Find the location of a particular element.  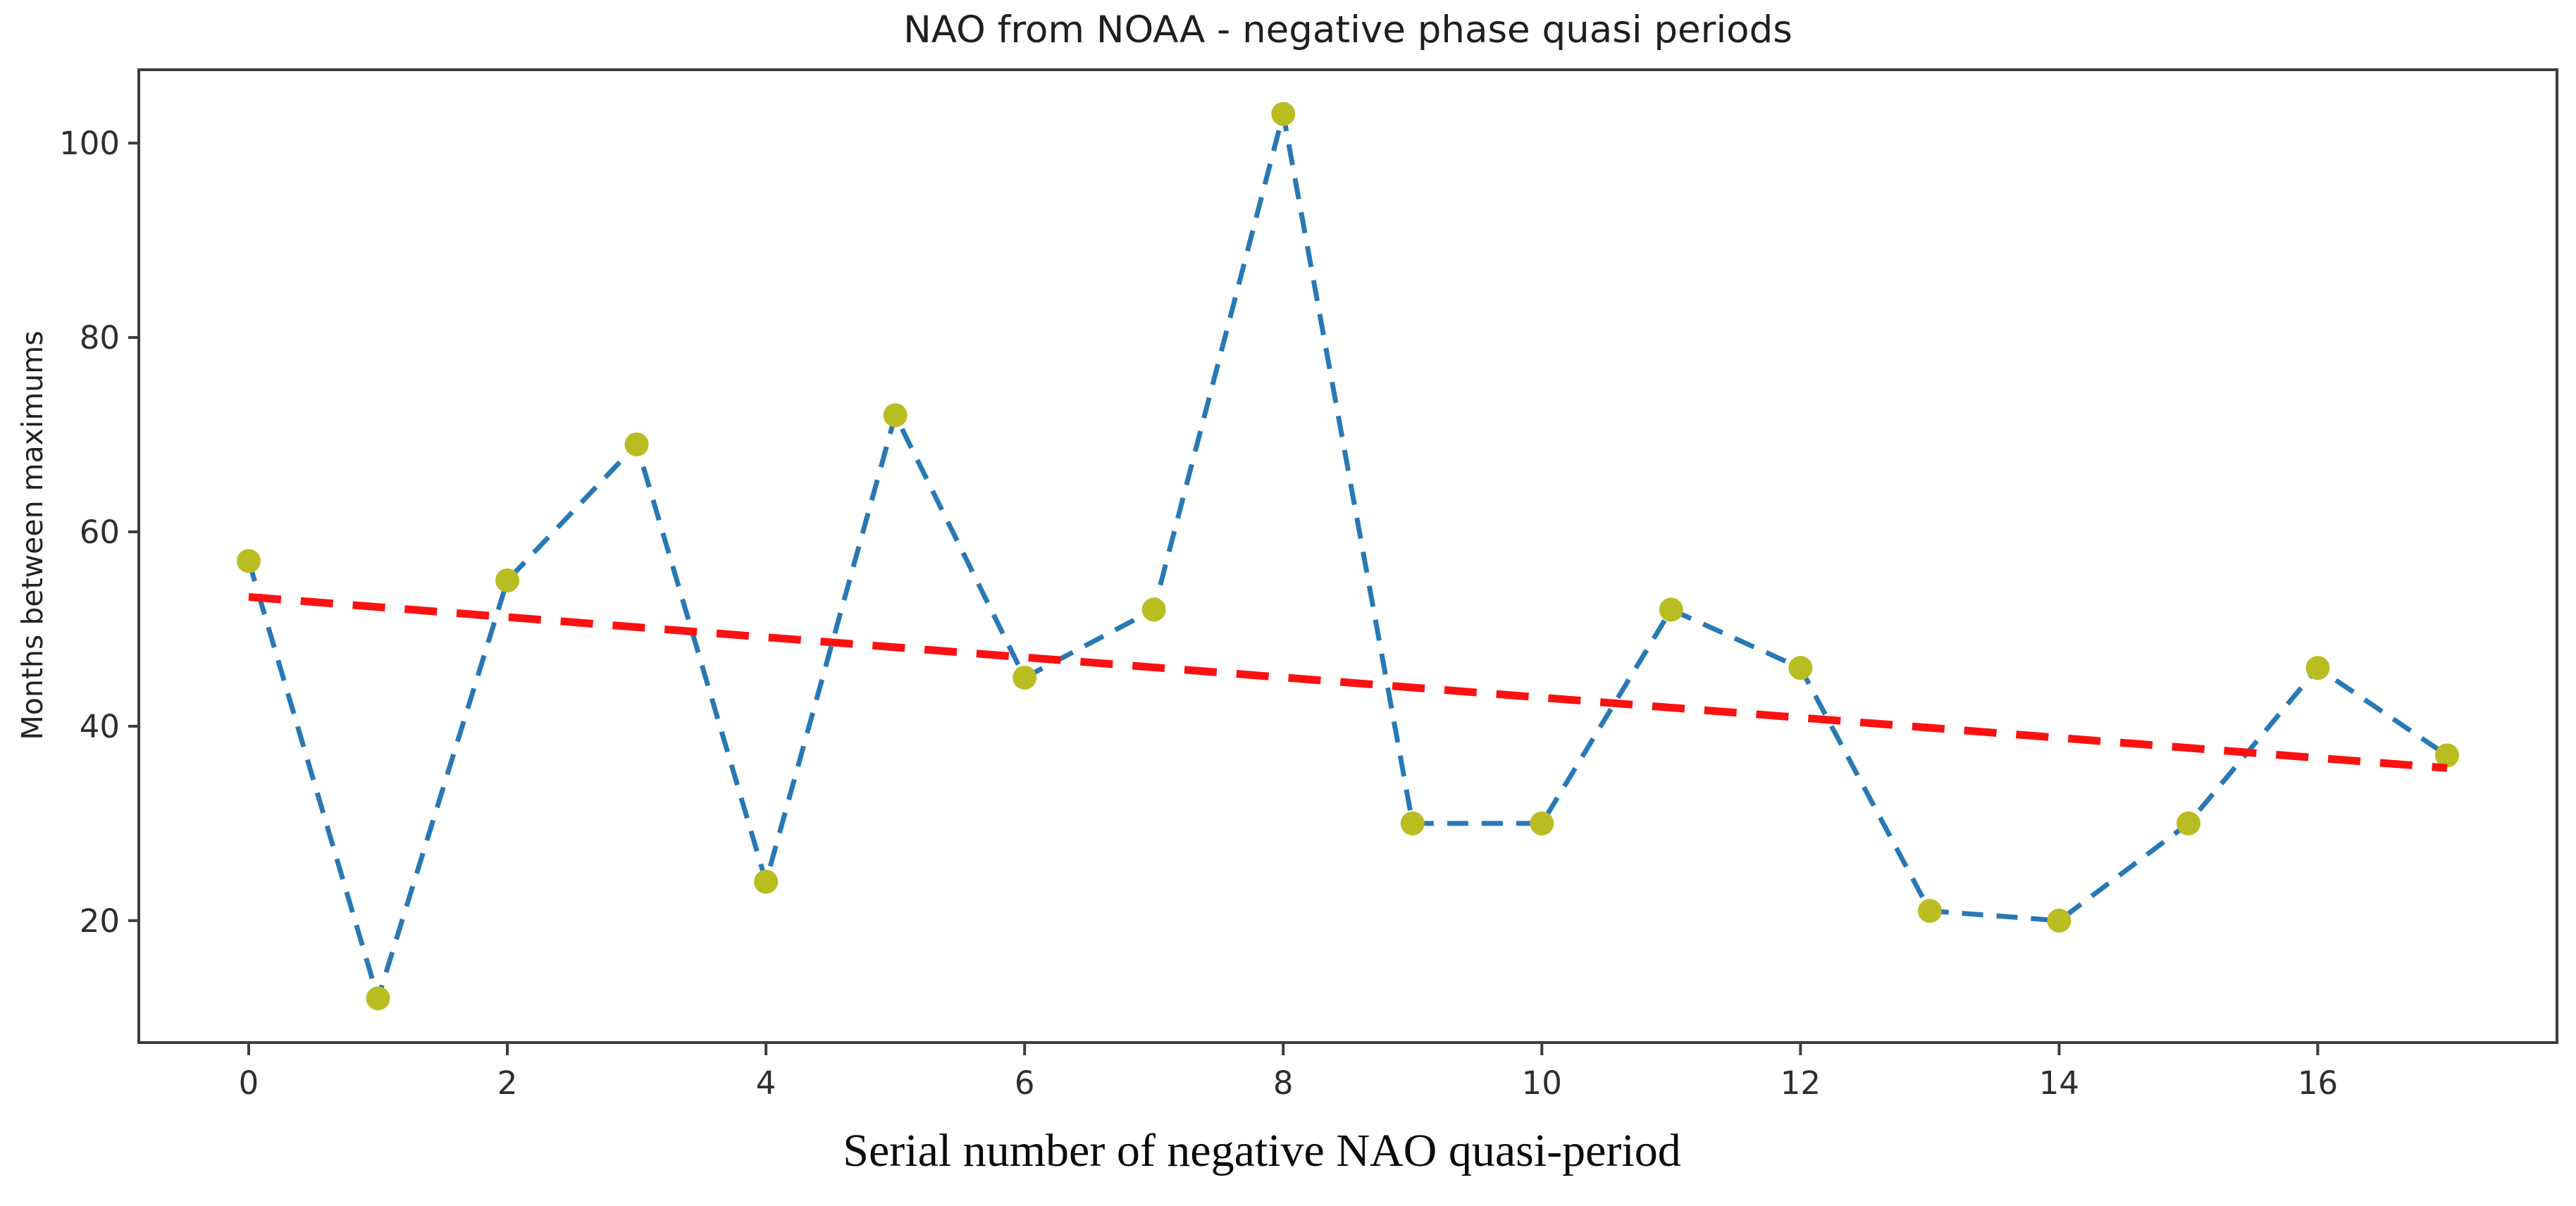

x-tick-label: 10 is located at coordinates (1542, 1083).